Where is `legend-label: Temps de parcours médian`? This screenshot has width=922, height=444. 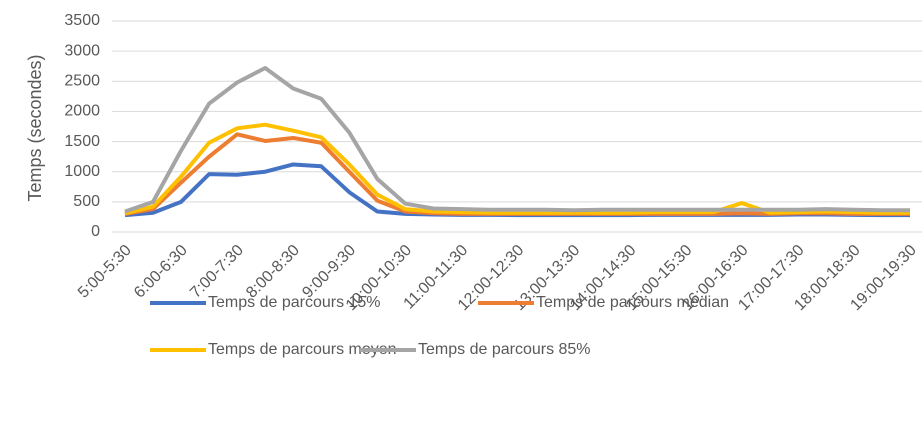
legend-label: Temps de parcours médian is located at coordinates (632, 302).